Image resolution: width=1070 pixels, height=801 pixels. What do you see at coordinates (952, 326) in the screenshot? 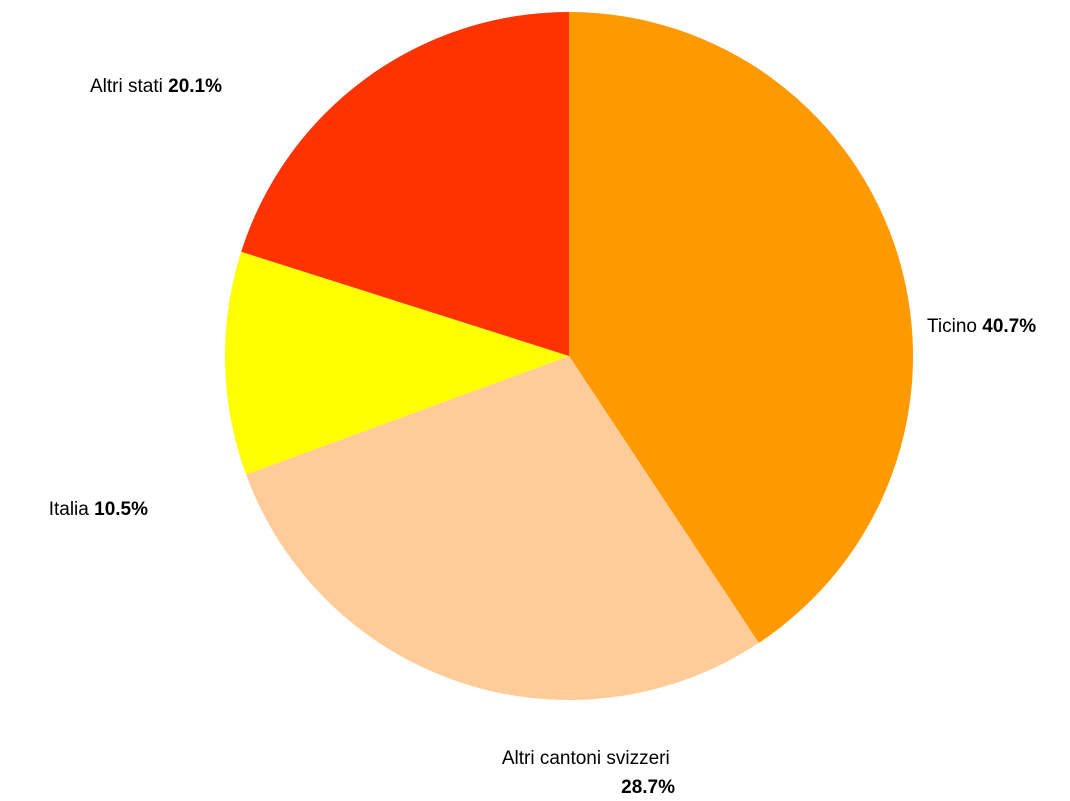
I see `slice-name-ticino: Ticino` at bounding box center [952, 326].